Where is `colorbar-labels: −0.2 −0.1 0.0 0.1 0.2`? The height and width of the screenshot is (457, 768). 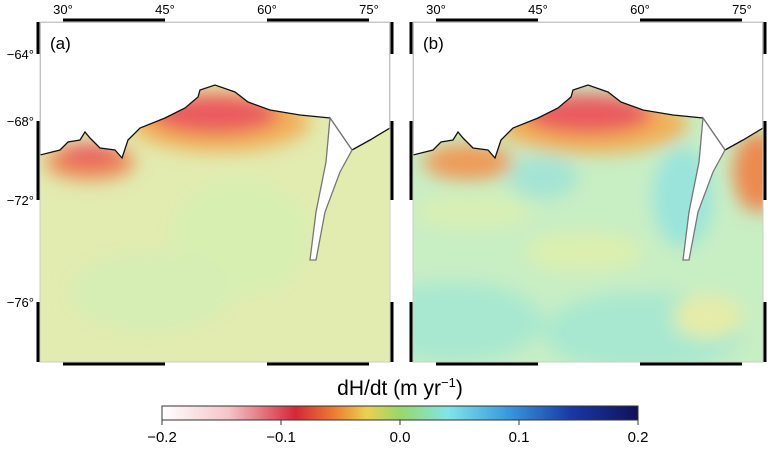 colorbar-labels: −0.2 −0.1 0.0 0.1 0.2 is located at coordinates (397, 437).